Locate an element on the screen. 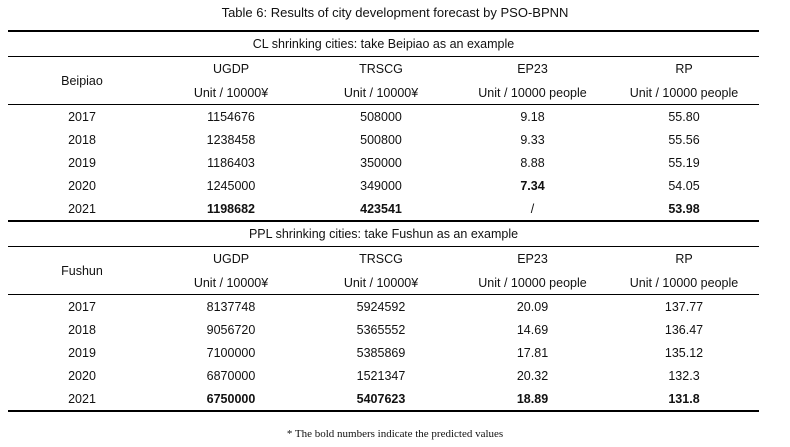  value-cell: 5365552 is located at coordinates (381, 329).